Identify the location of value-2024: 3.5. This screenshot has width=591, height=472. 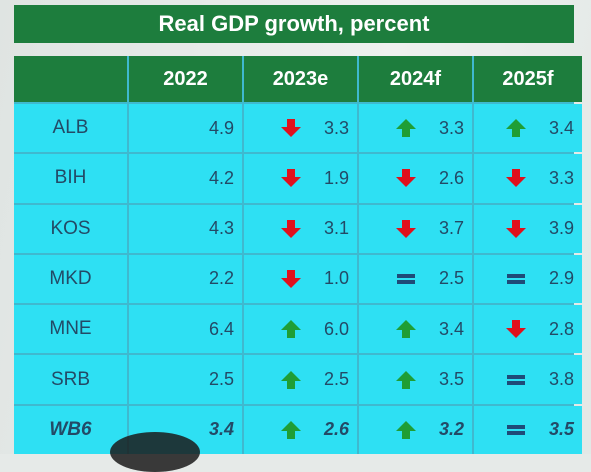
(451, 379).